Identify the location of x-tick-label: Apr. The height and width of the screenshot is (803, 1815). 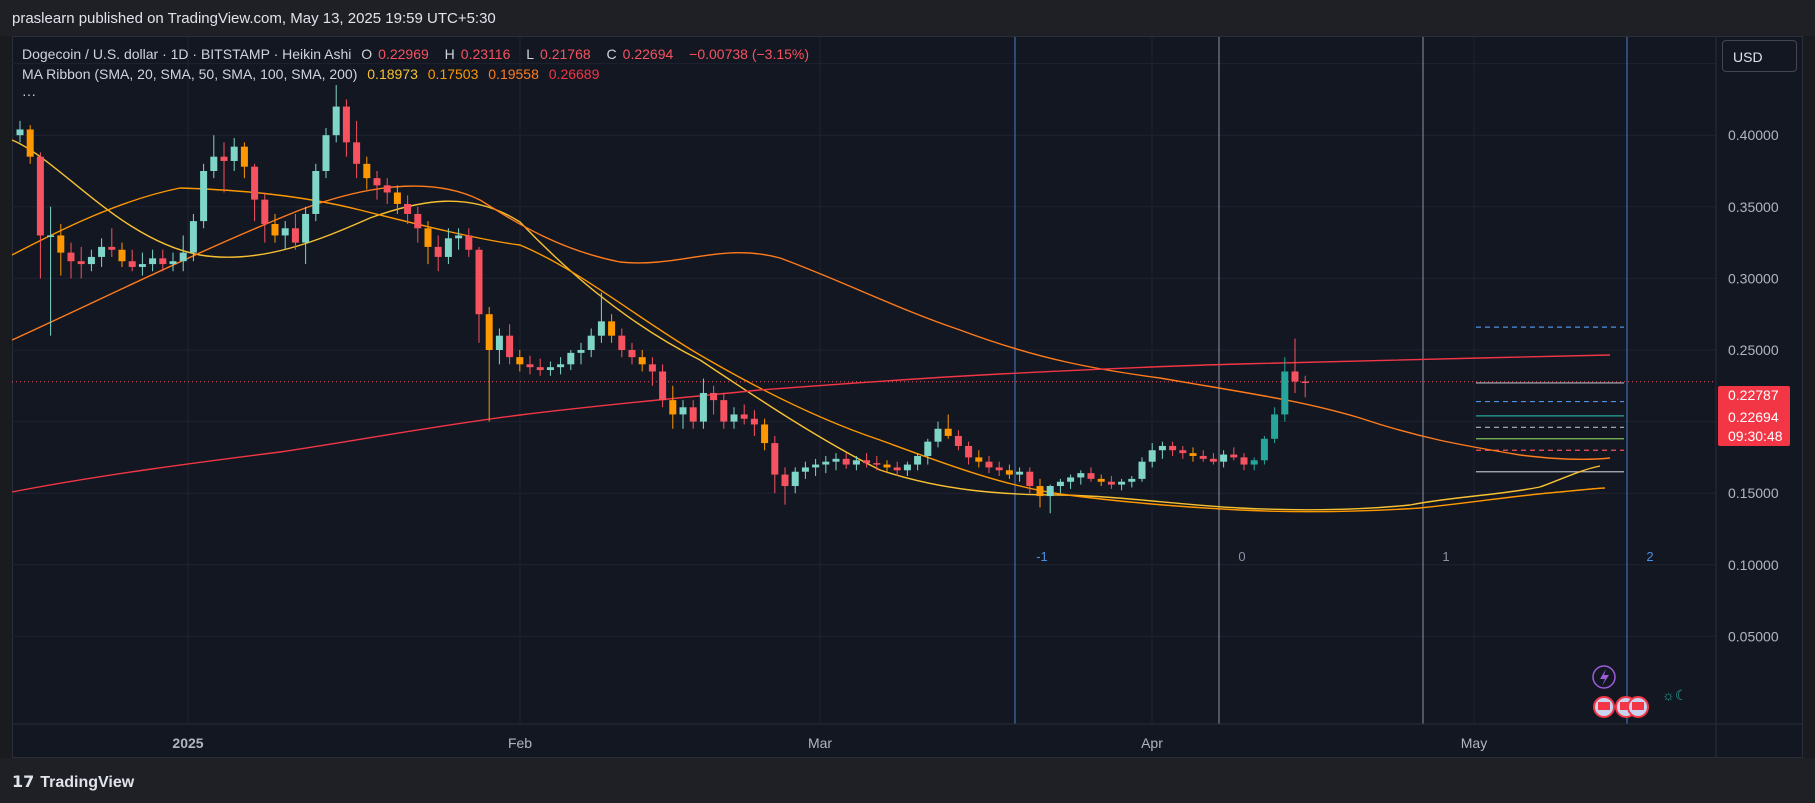
(1152, 743).